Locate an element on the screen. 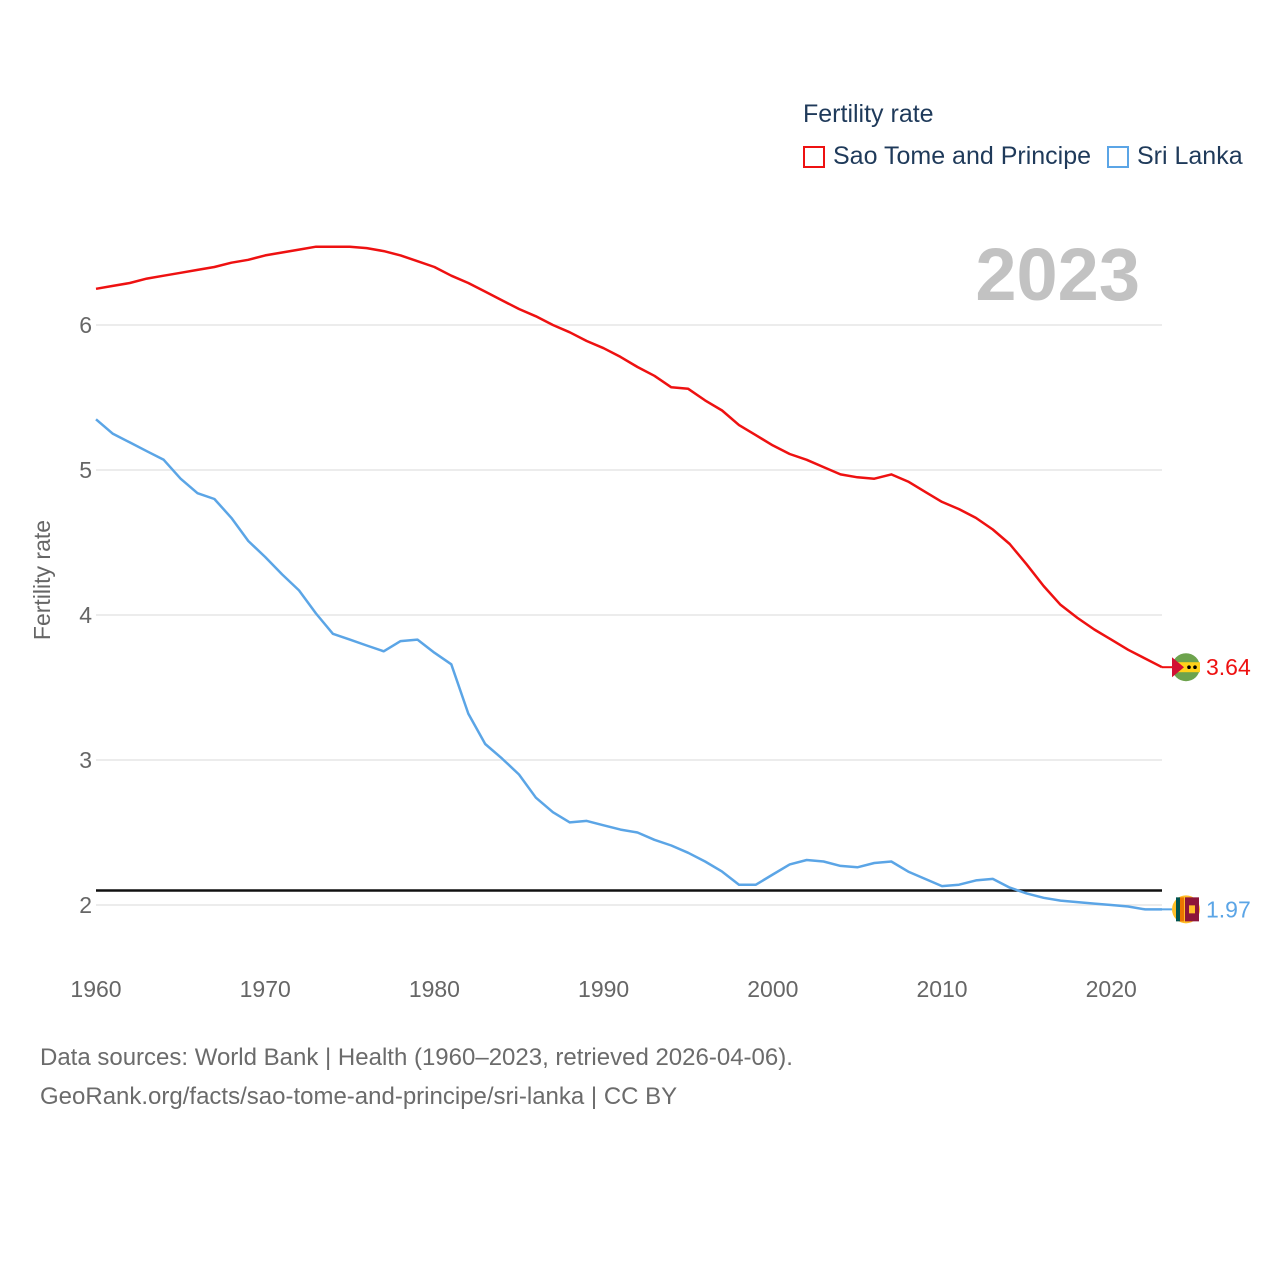 The height and width of the screenshot is (1280, 1280). y-tick-label-2: 2 is located at coordinates (85, 905).